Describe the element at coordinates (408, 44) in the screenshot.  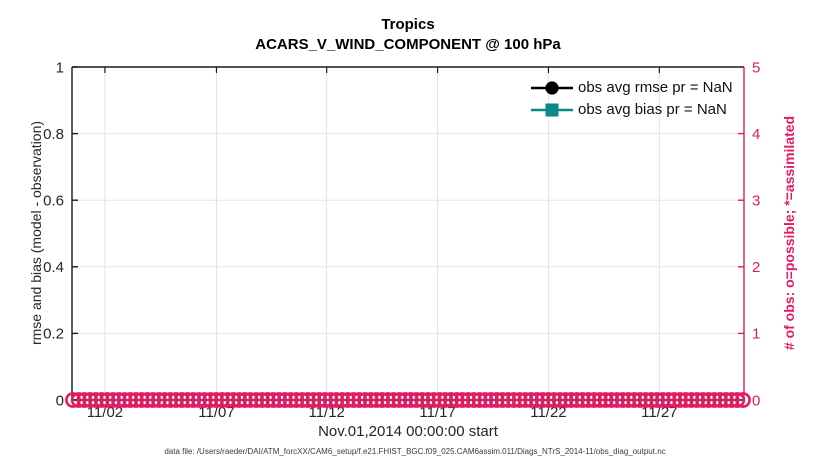
I see `chart-subtitle: ACARS_V_WIND_COMPONENT @ 100 hPa` at that location.